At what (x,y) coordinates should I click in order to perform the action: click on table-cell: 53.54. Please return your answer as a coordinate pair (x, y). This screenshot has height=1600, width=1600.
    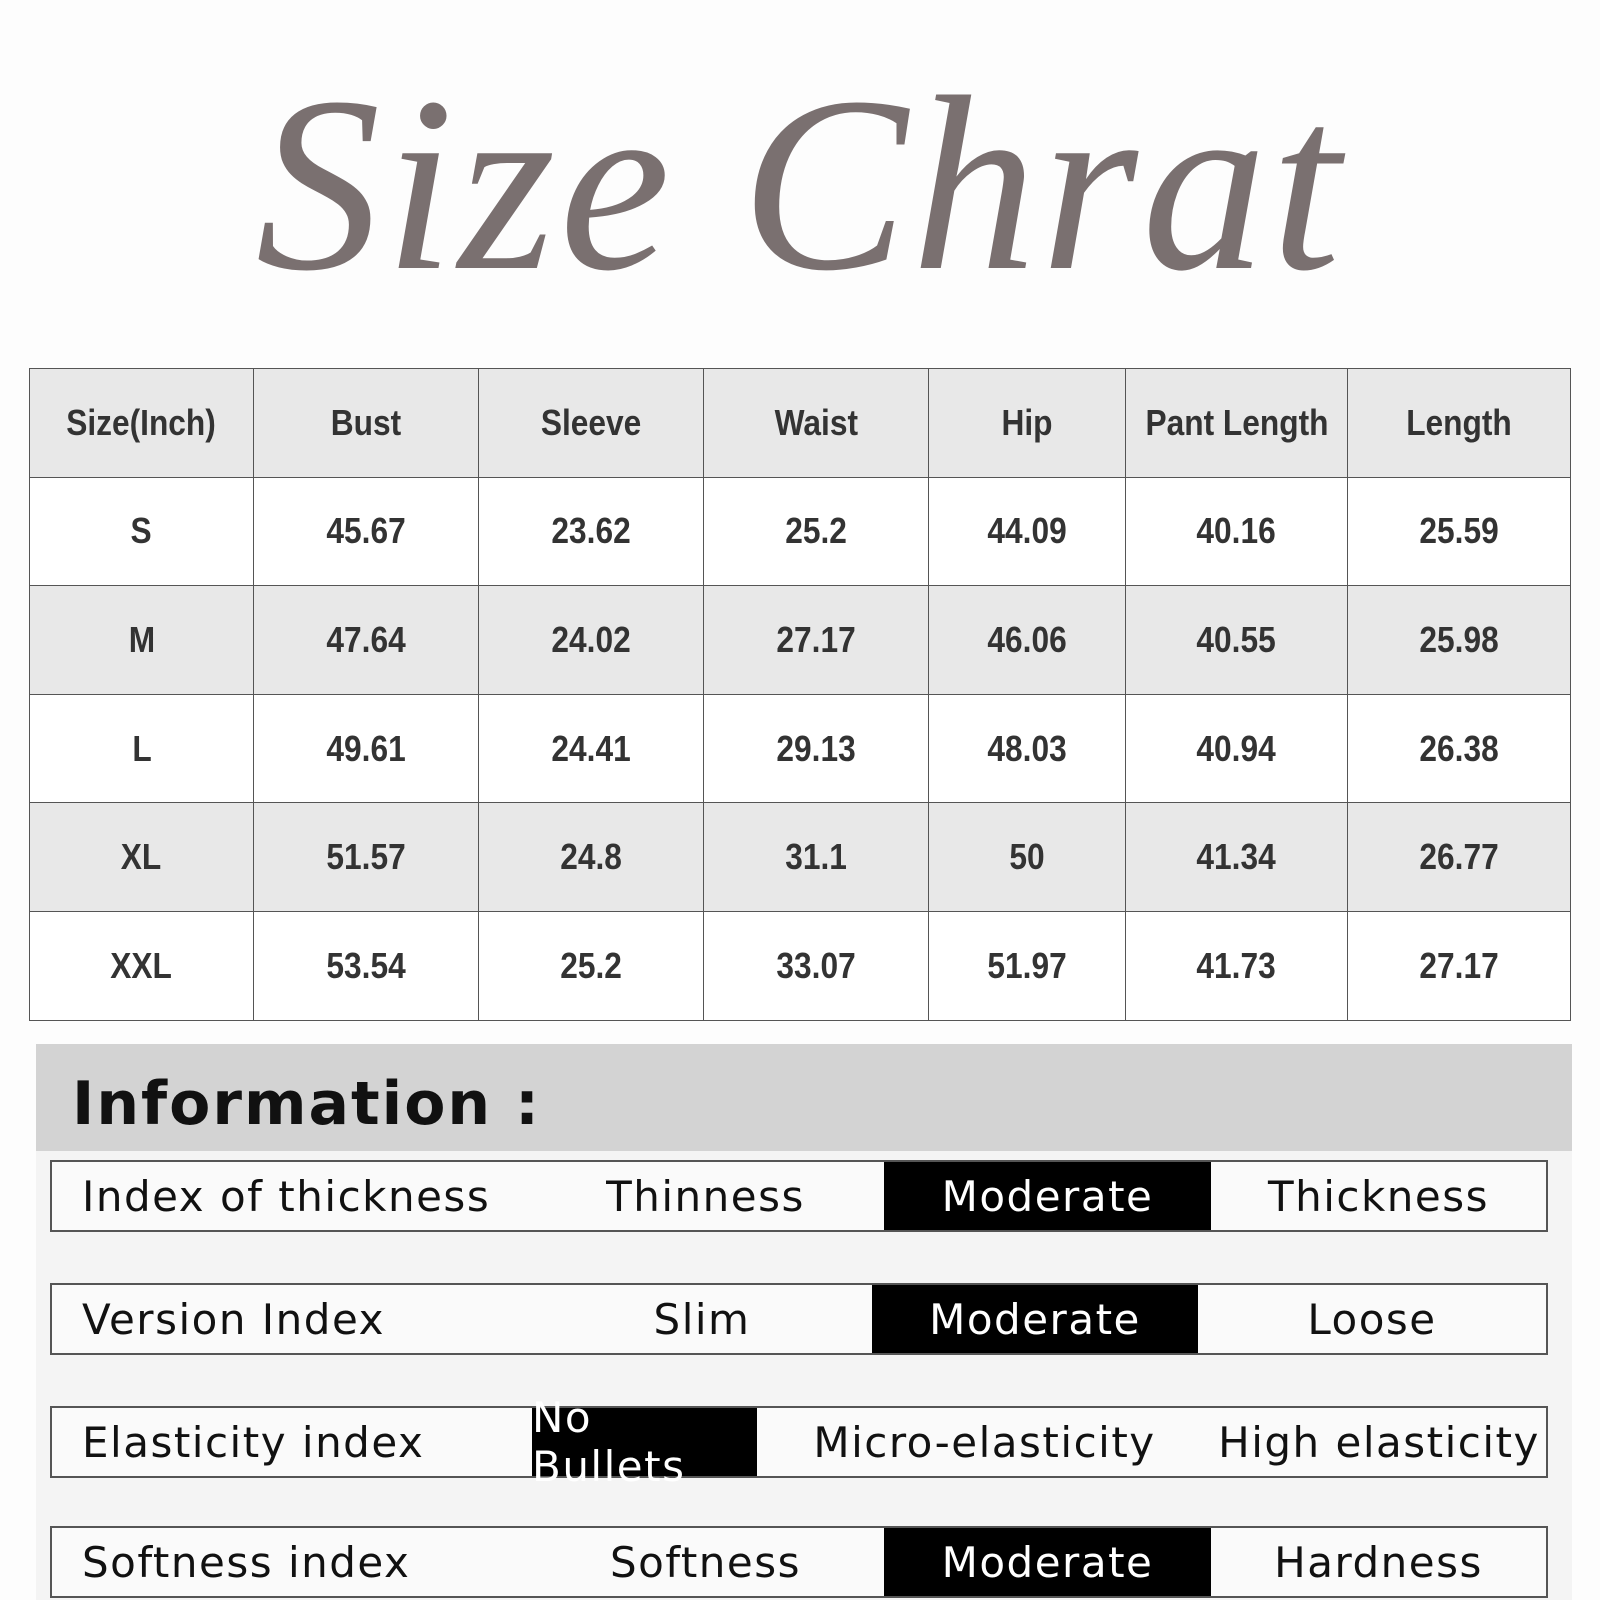
    Looking at the image, I should click on (366, 966).